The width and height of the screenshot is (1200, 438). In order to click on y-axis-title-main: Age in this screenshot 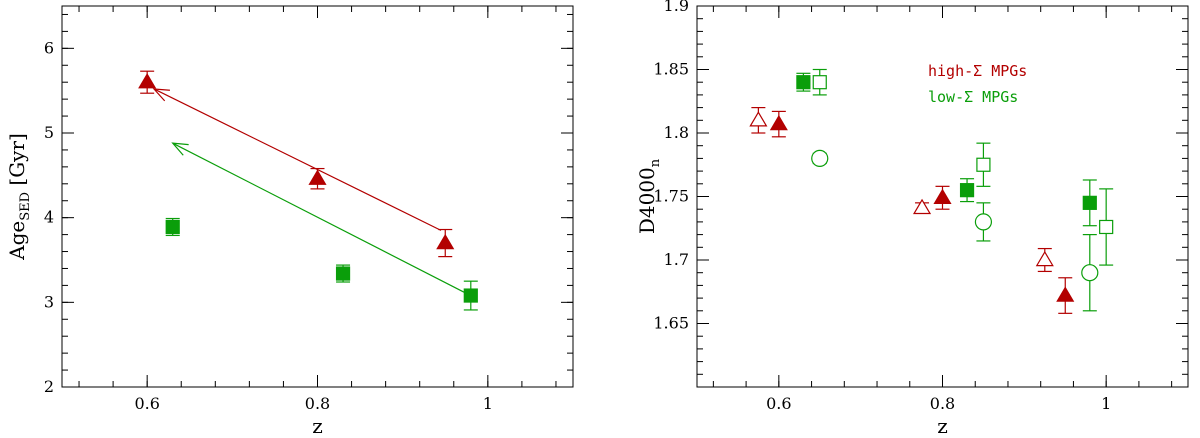, I will do `click(17, 241)`.